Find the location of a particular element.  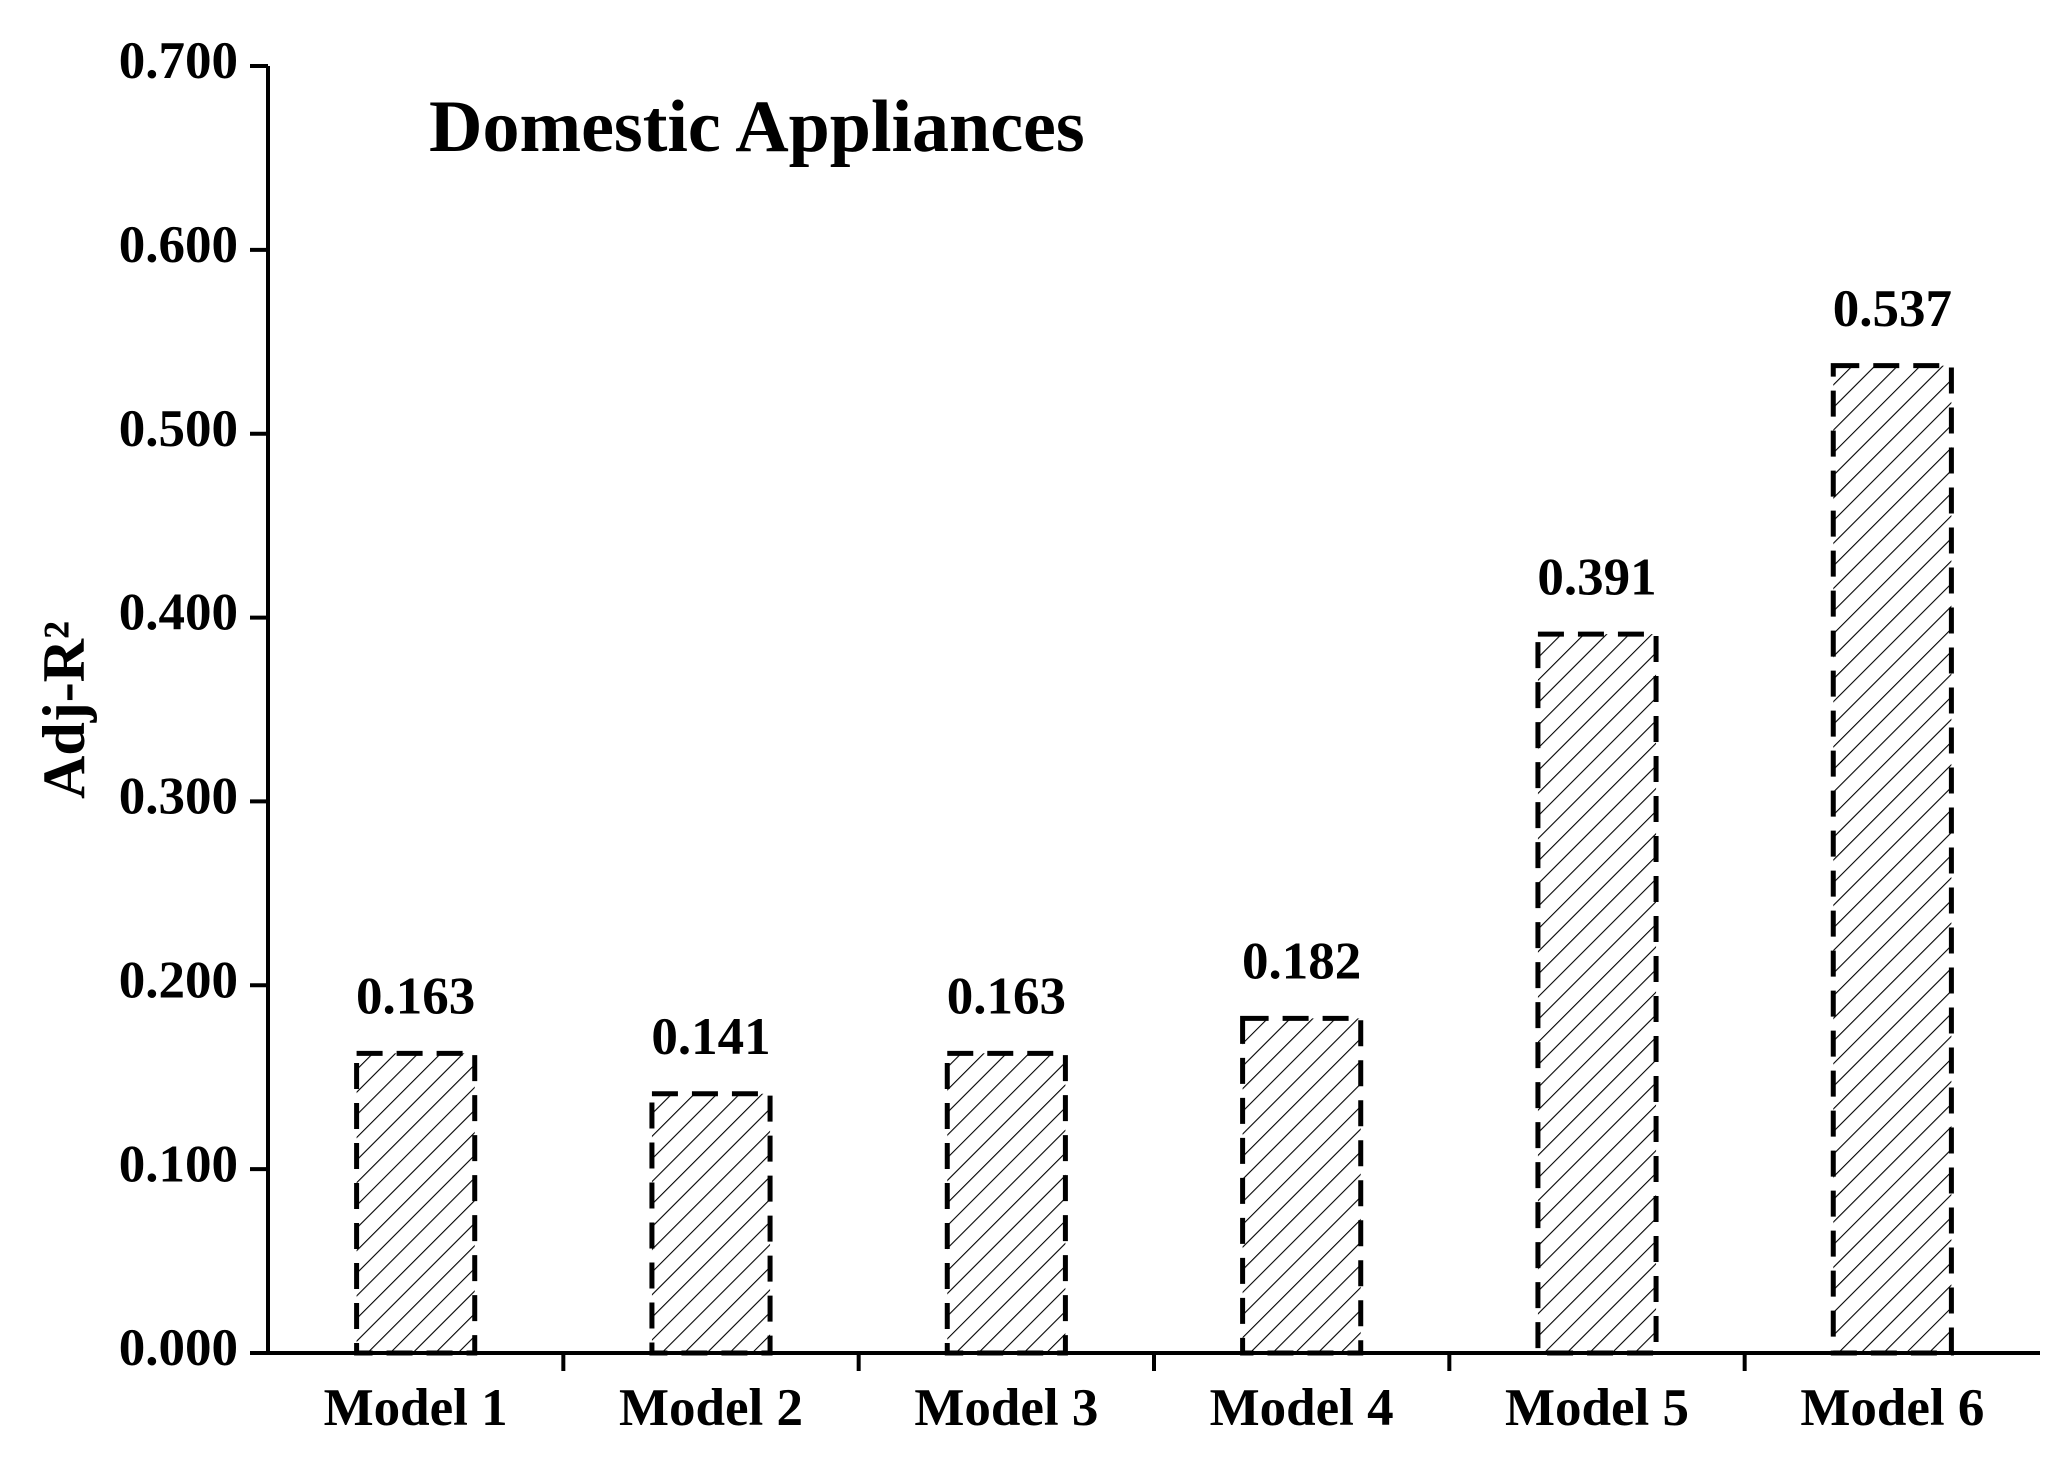

y-tick-label: 0.000 is located at coordinates (178, 1348).